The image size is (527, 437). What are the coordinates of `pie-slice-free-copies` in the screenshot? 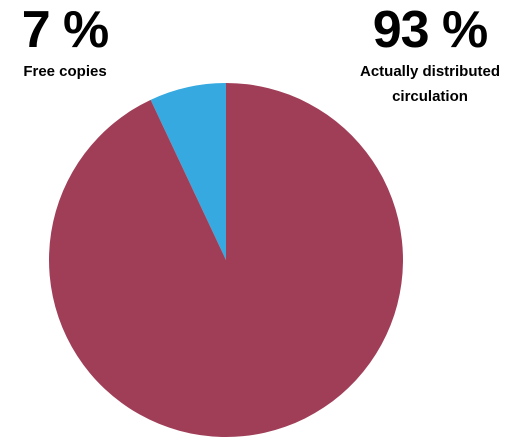 It's located at (188, 171).